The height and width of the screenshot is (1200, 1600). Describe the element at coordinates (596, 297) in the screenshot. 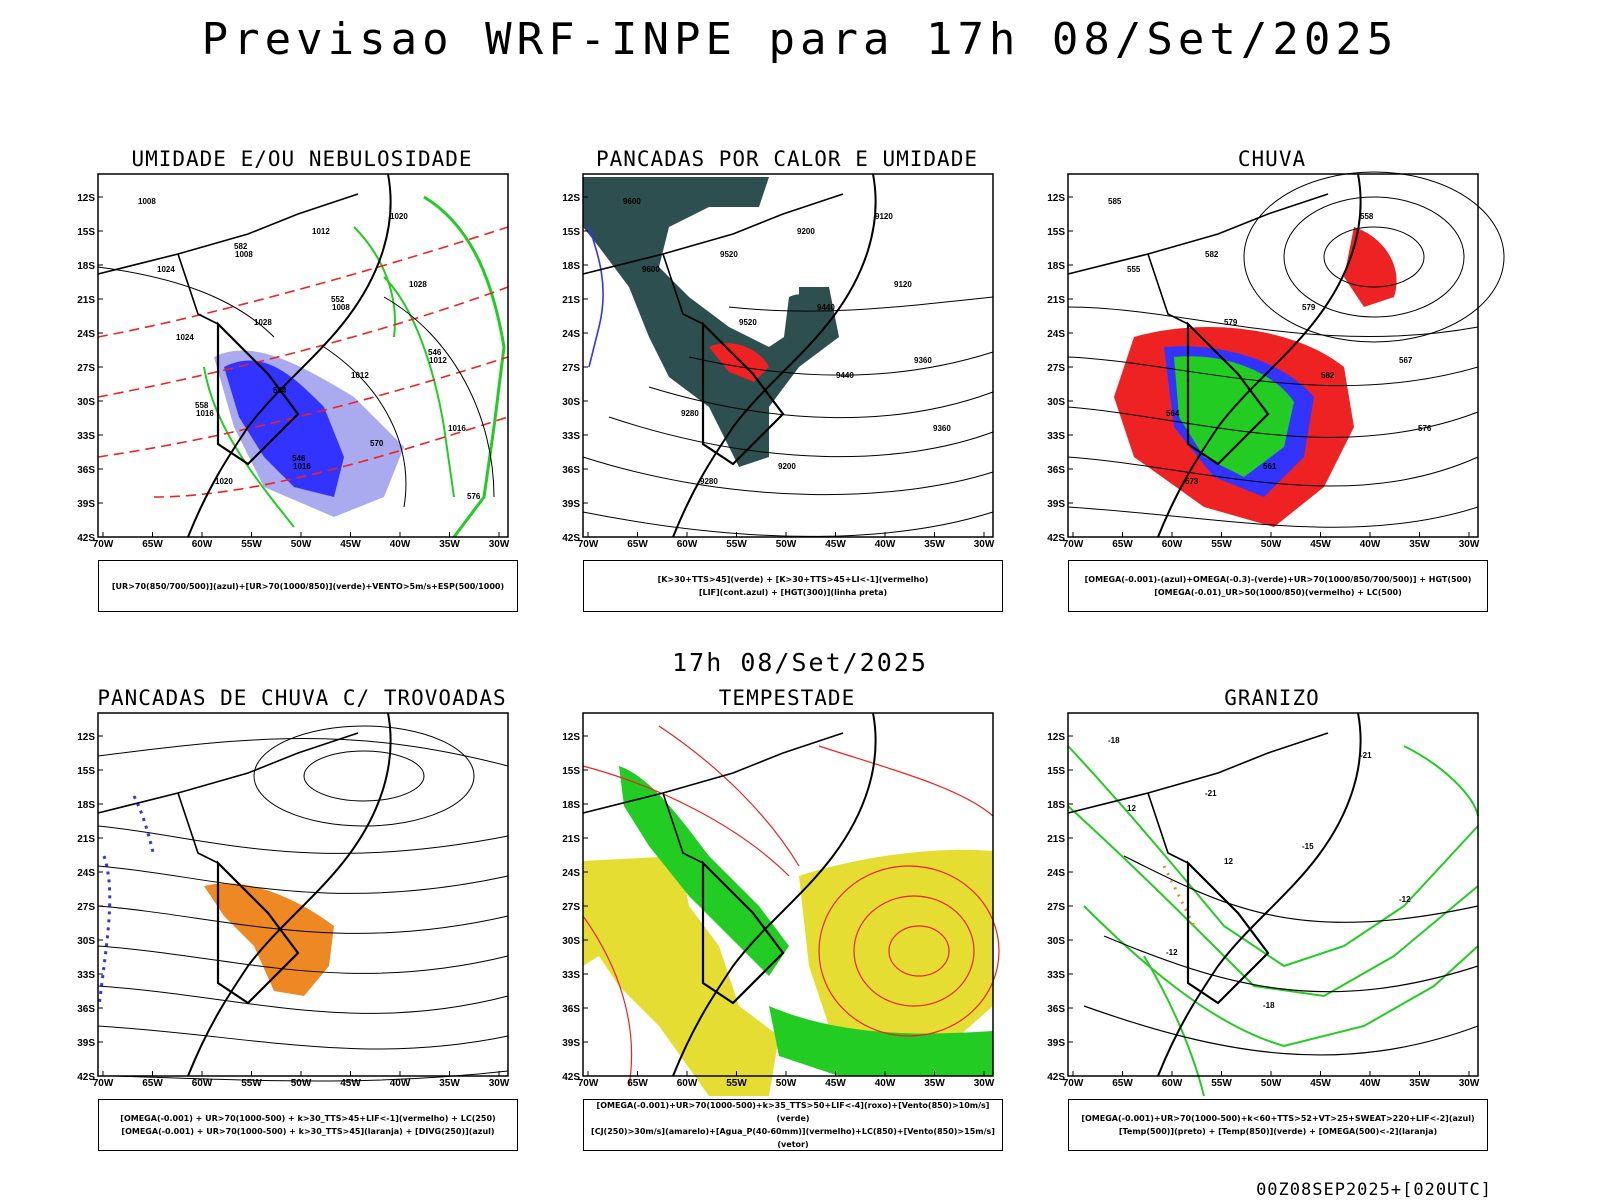

I see `blue-contour` at that location.